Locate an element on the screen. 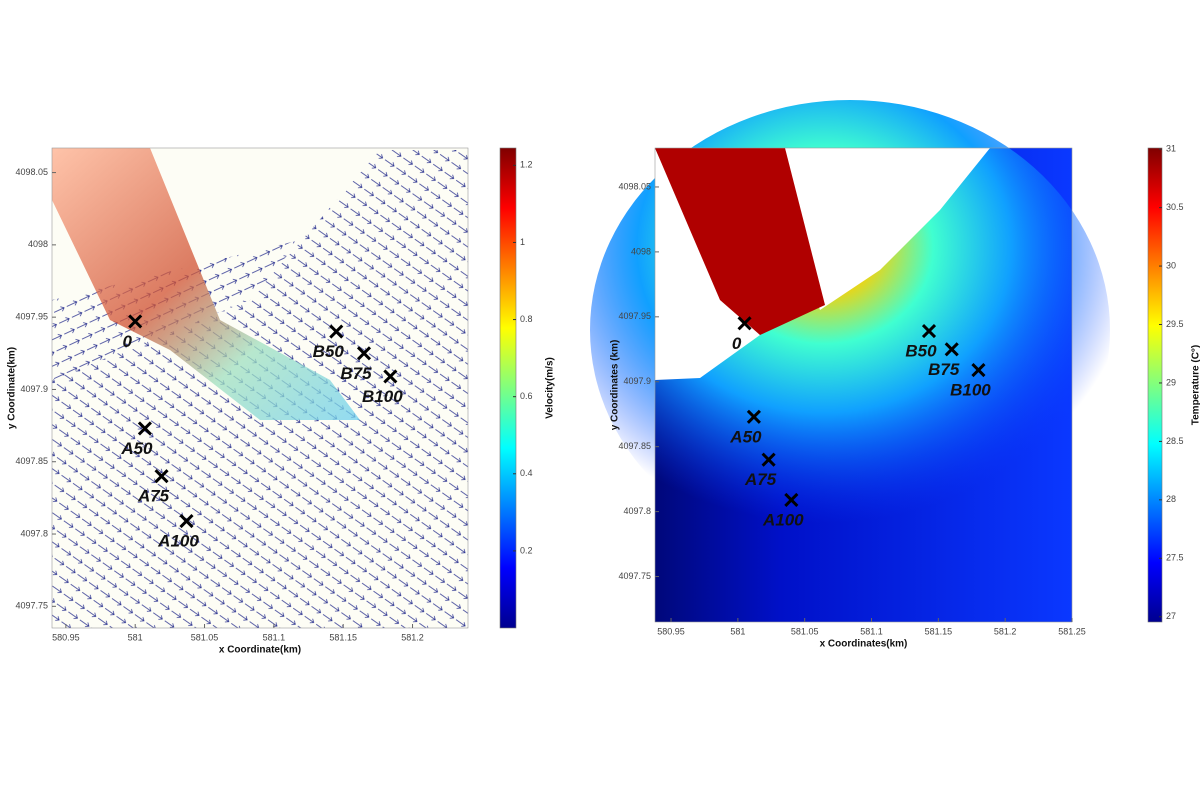  colorbar-tick-label: 31 is located at coordinates (1171, 149).